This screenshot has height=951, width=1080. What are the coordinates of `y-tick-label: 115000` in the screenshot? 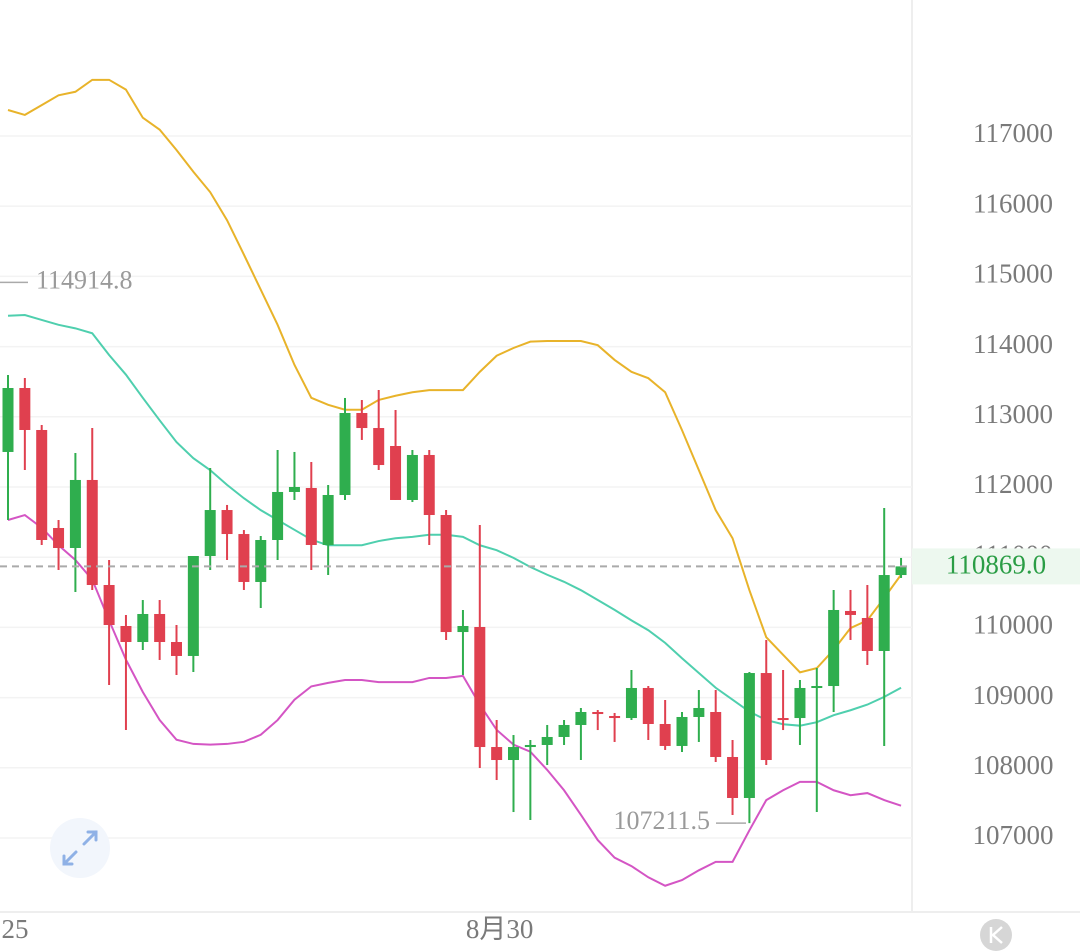 It's located at (1013, 274).